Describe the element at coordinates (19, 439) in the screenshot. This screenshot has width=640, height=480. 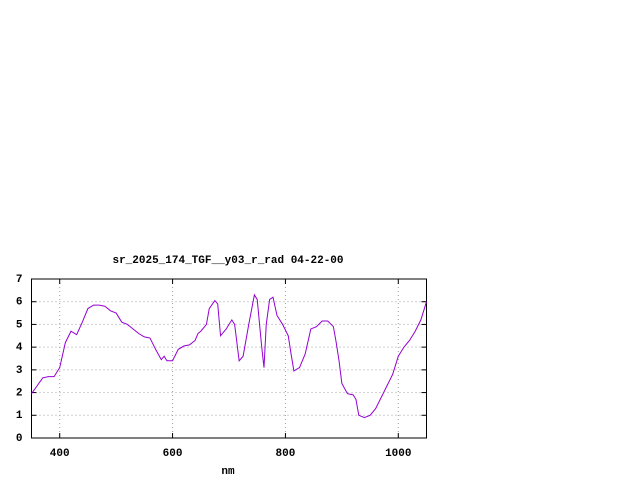
I see `y-tick-label: 0` at that location.